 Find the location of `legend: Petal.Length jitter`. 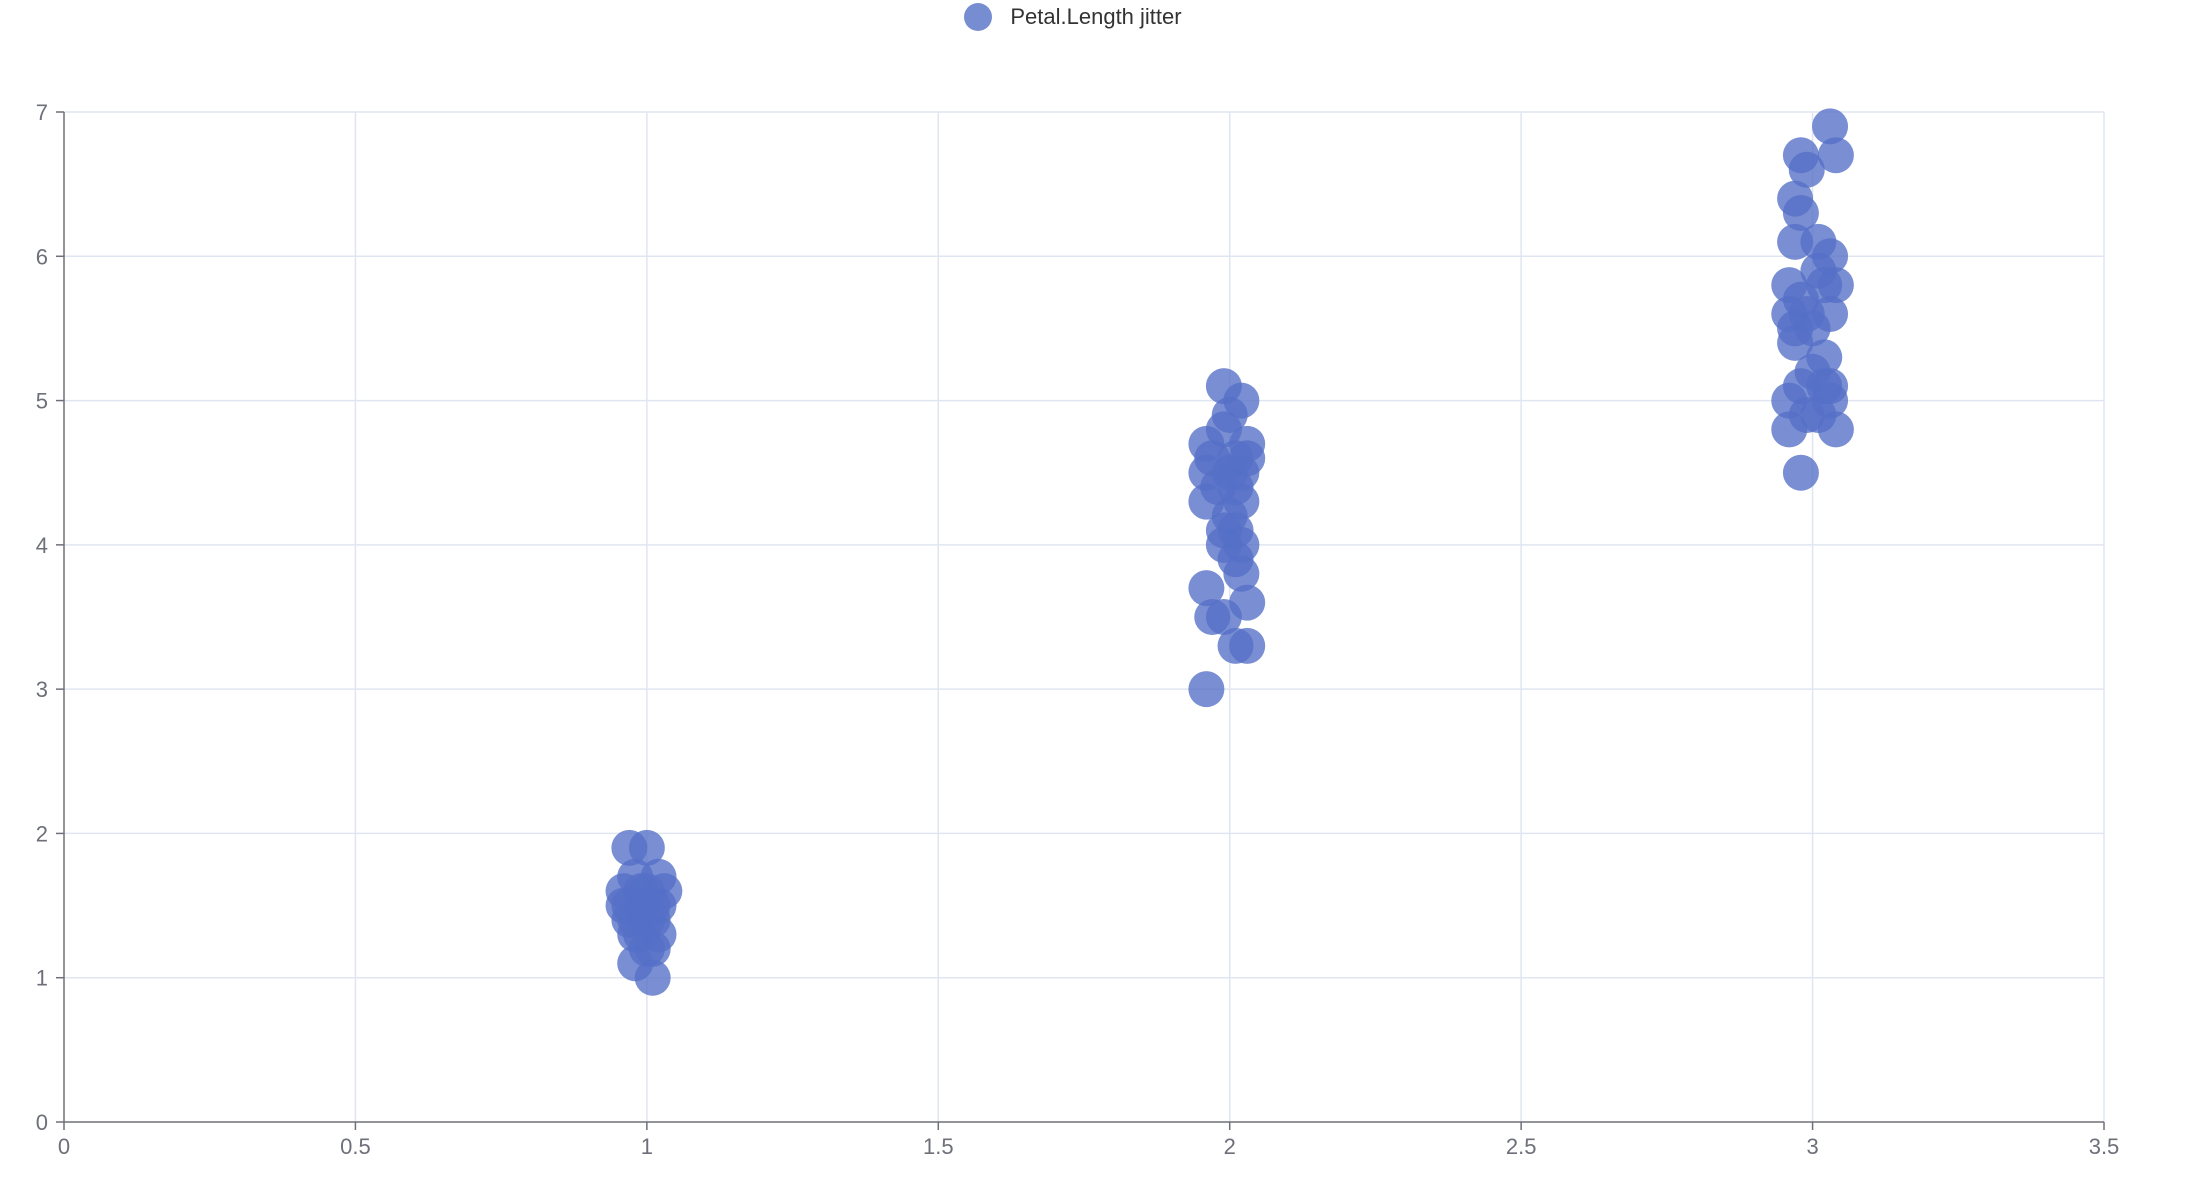

legend: Petal.Length jitter is located at coordinates (1093, 17).